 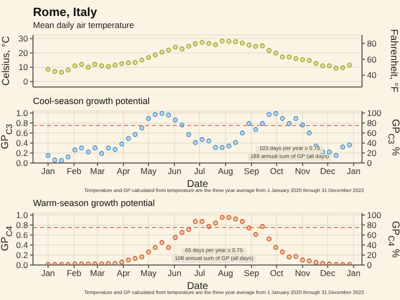 What do you see at coordinates (372, 153) in the screenshot?
I see `y2-tick-label: 20` at bounding box center [372, 153].